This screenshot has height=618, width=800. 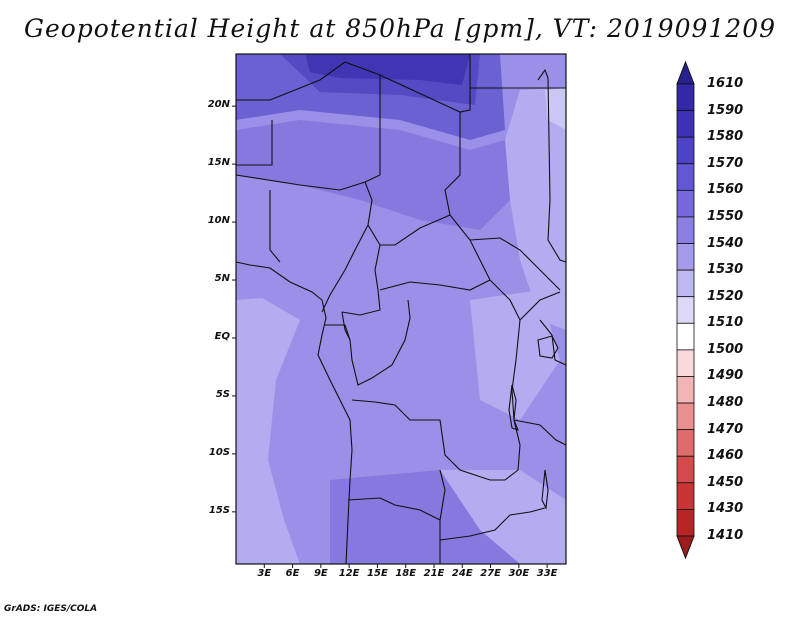 What do you see at coordinates (492, 524) in the screenshot?
I see `border-zambia` at bounding box center [492, 524].